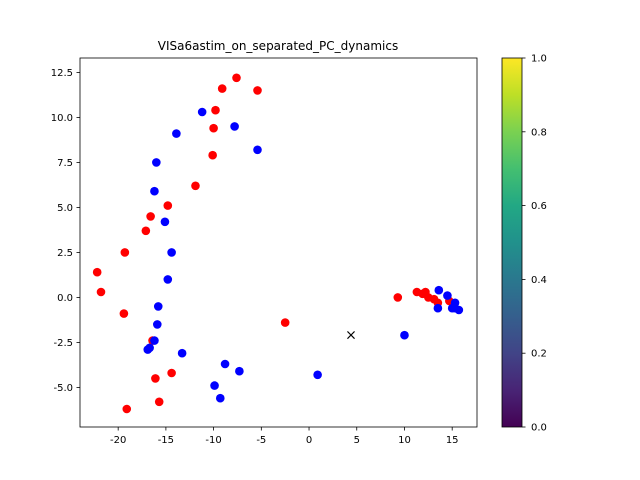 This screenshot has height=480, width=640. What do you see at coordinates (278, 46) in the screenshot?
I see `chart-title: VISa6astim_on_separated_PC_dynamics` at bounding box center [278, 46].